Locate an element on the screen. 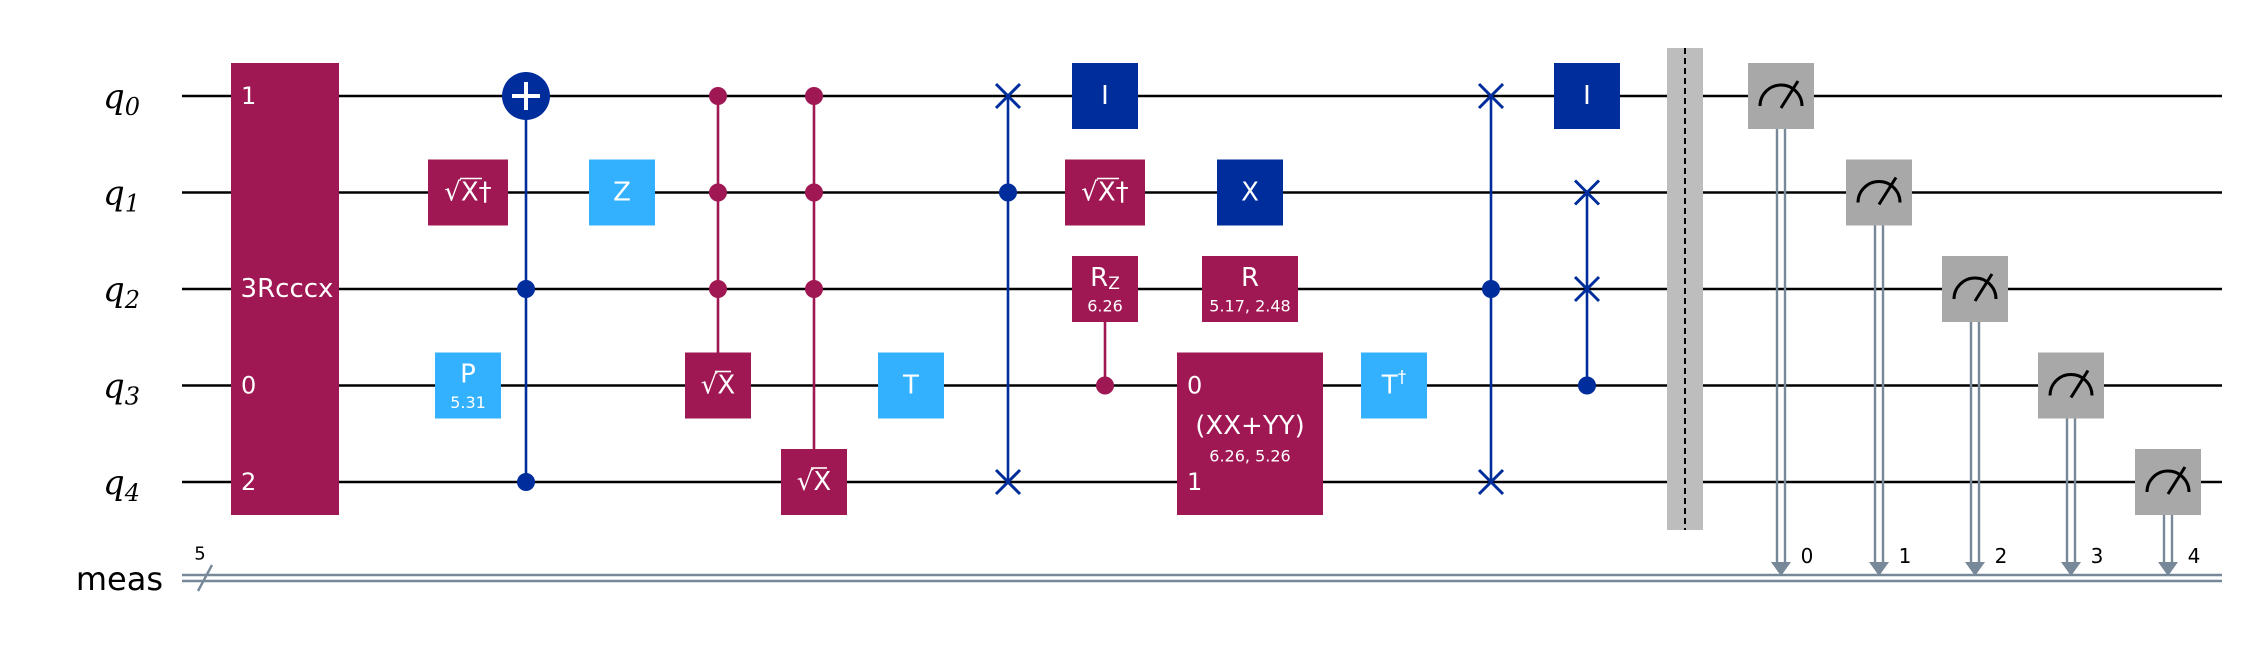  gate-pin-label: 2 is located at coordinates (248, 482).